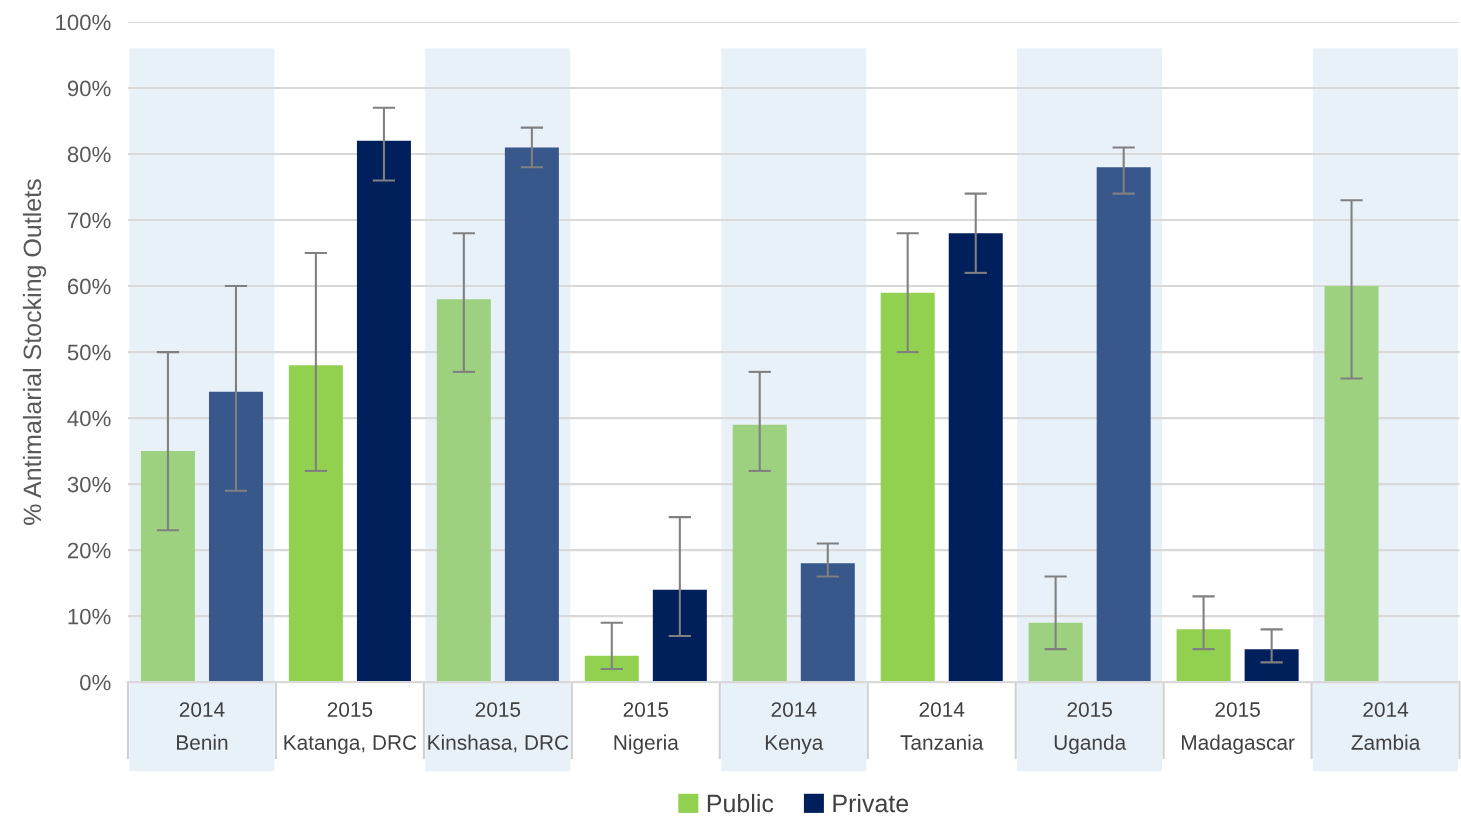 This screenshot has height=837, width=1461. I want to click on legend-label: Public, so click(740, 803).